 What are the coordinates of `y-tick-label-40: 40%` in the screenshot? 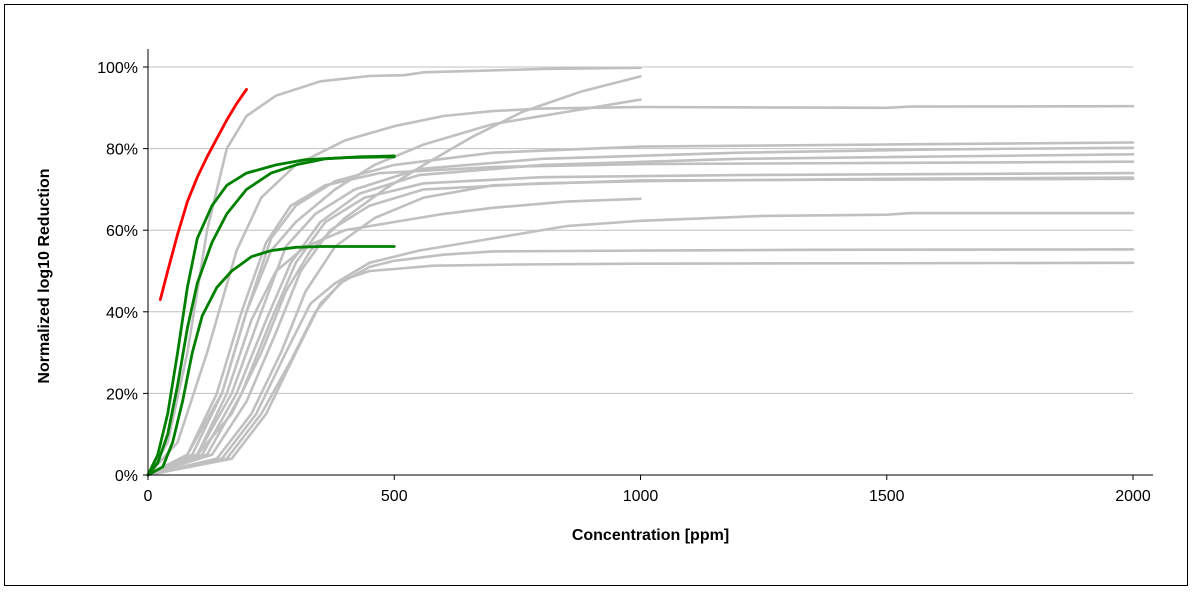 It's located at (122, 313).